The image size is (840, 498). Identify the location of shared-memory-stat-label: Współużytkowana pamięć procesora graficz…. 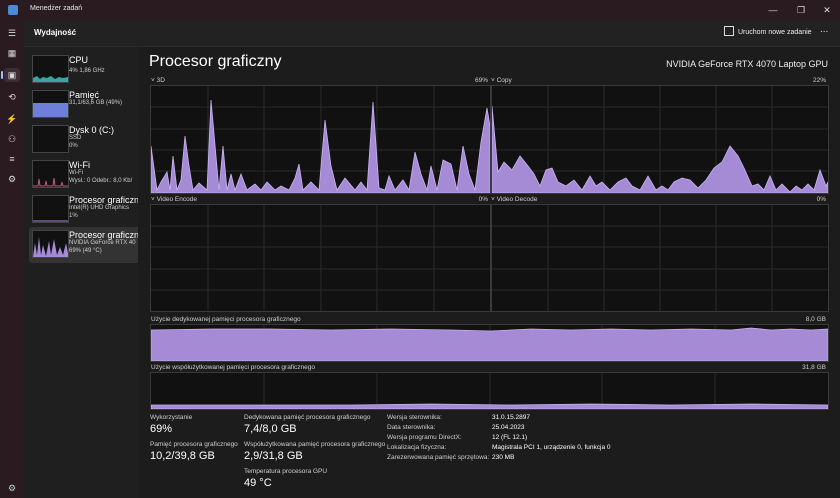
(315, 444).